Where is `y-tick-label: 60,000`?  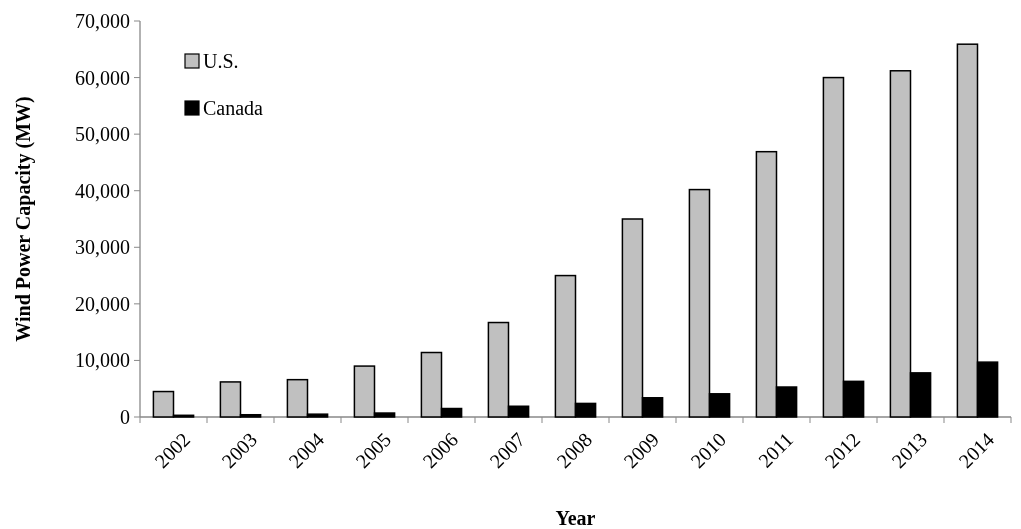 y-tick-label: 60,000 is located at coordinates (102, 77).